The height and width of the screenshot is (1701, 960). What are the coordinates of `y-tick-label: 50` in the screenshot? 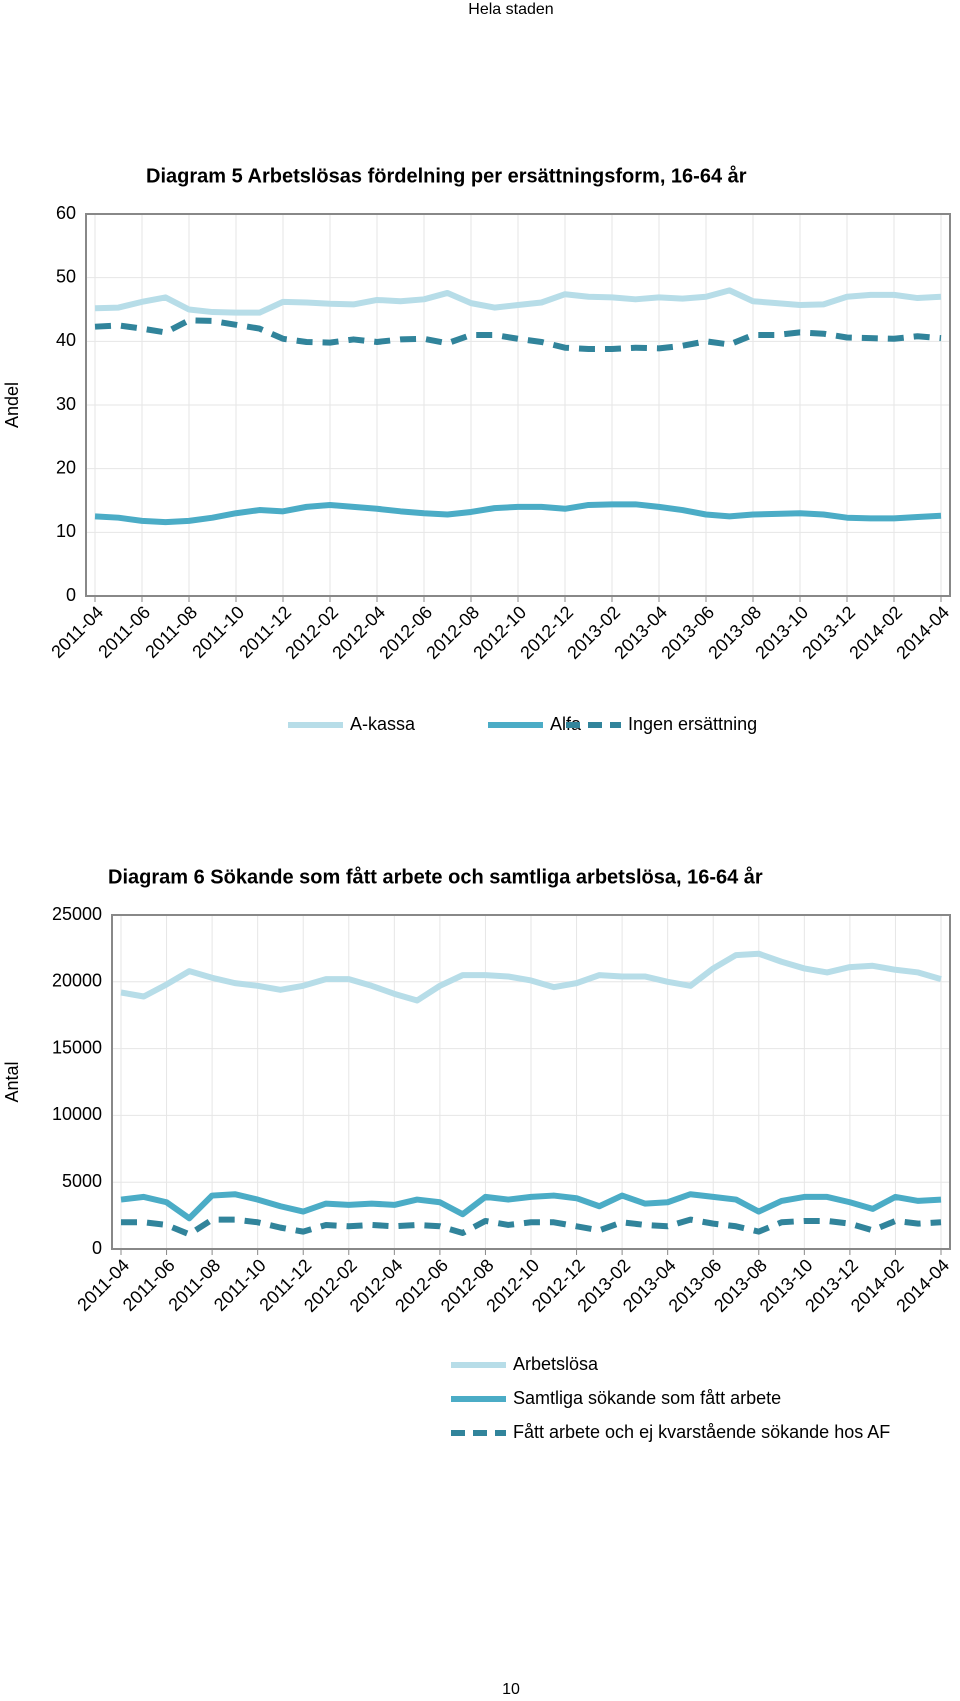 It's located at (66, 276).